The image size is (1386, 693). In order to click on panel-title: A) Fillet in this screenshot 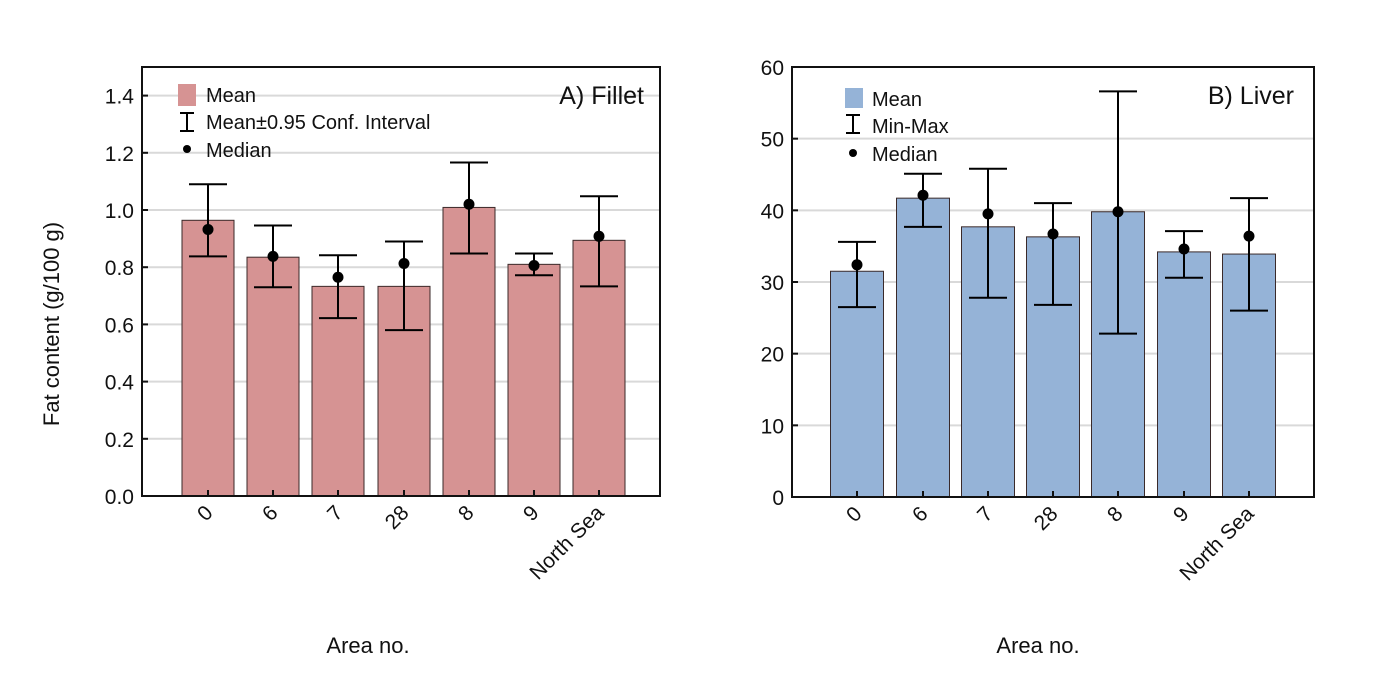, I will do `click(601, 96)`.